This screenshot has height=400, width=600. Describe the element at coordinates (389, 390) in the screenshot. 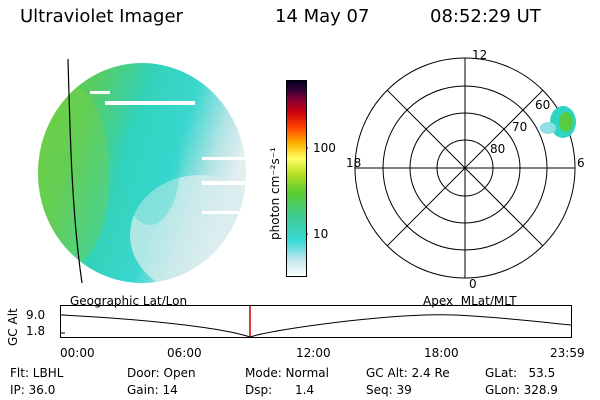

I see `seq-info: Seq: 39` at that location.